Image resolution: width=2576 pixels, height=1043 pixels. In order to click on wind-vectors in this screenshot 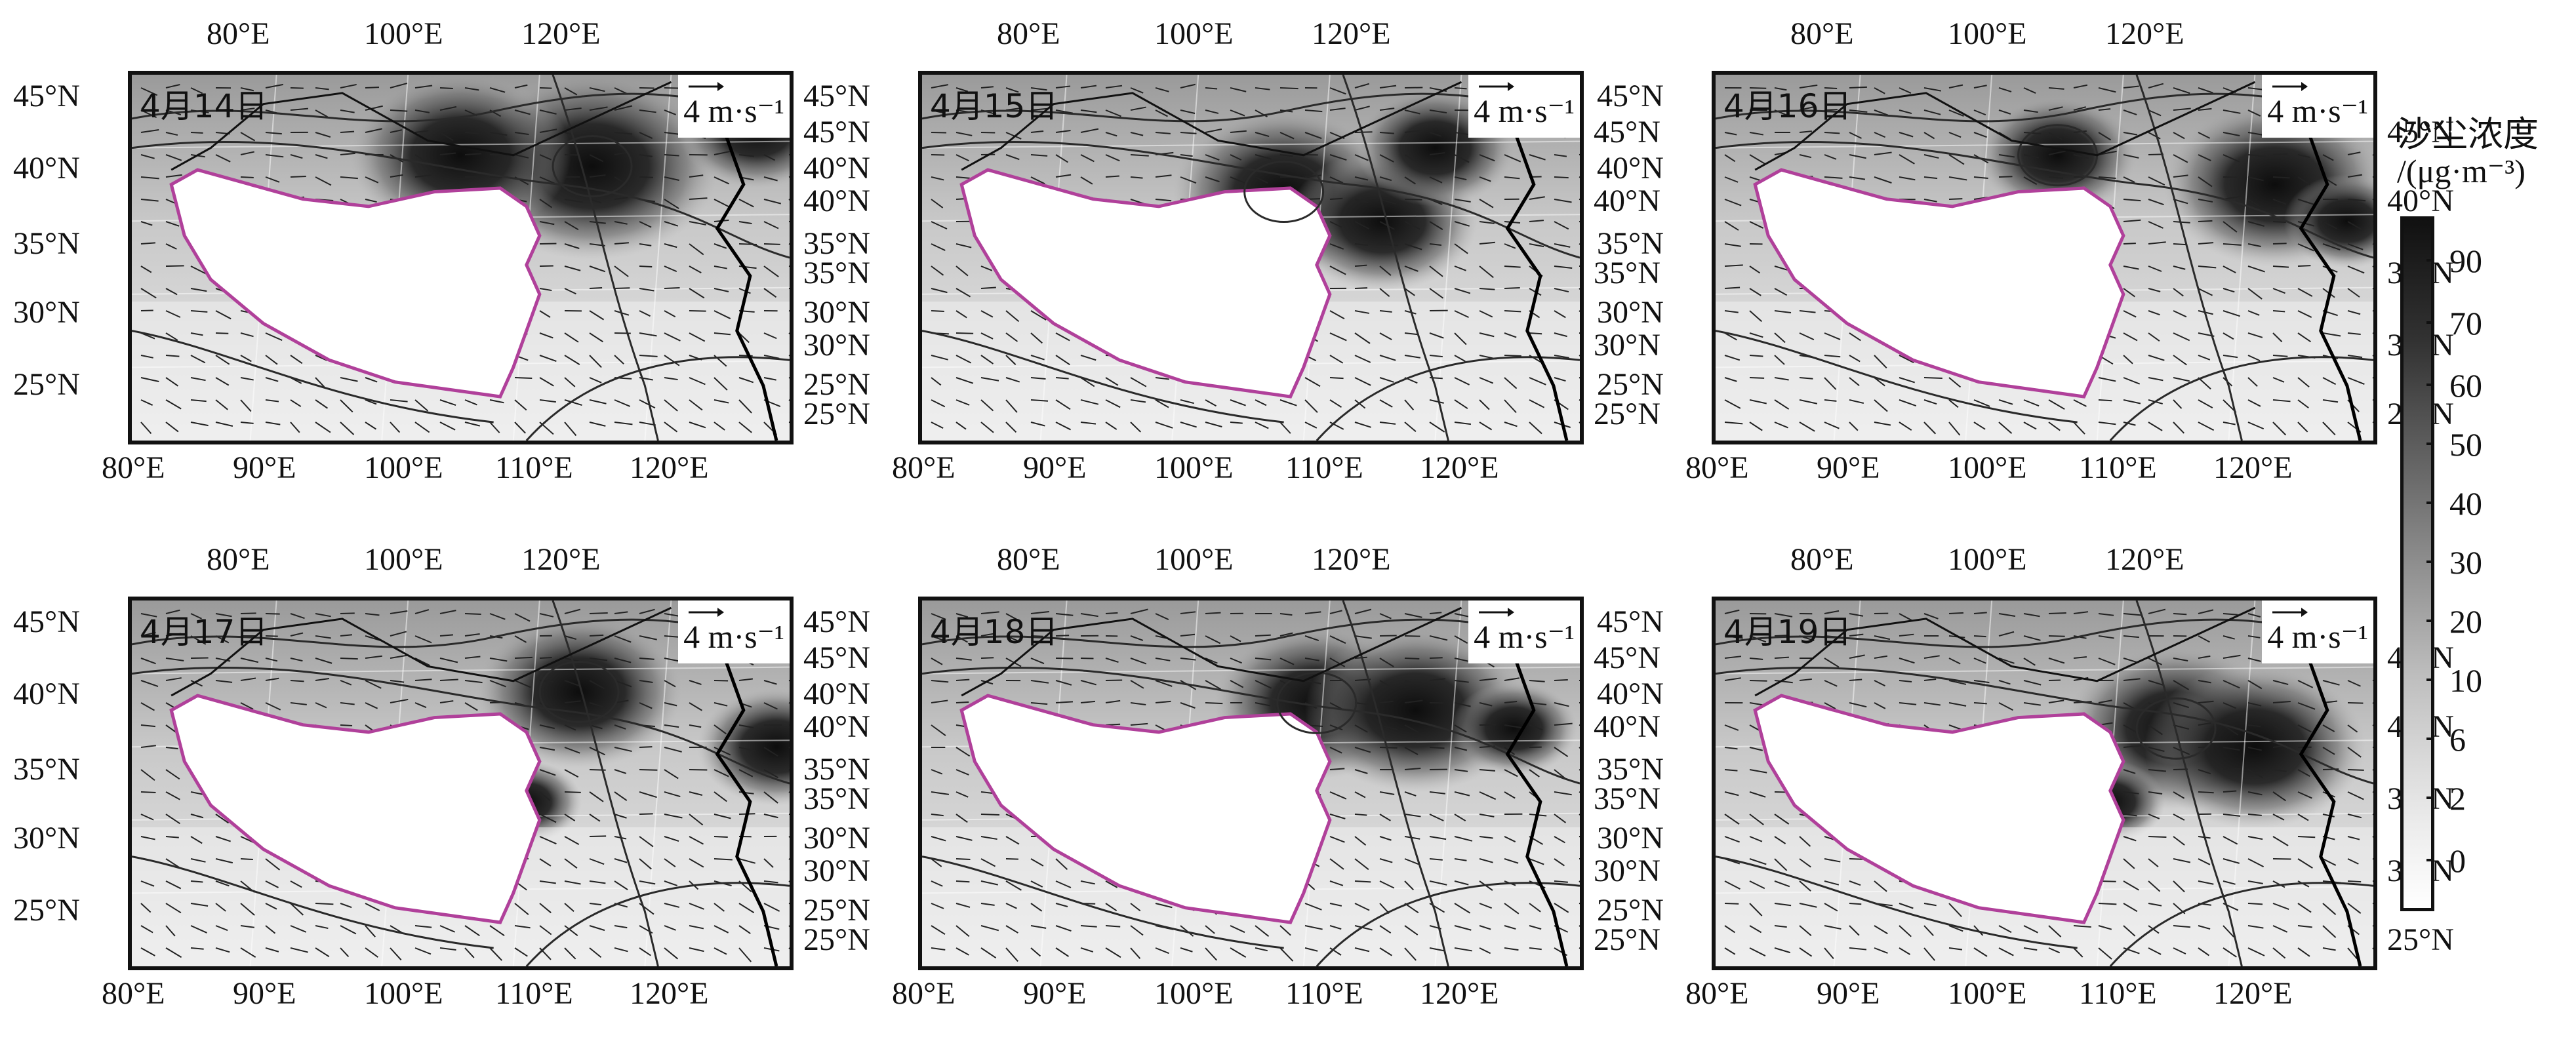, I will do `click(465, 260)`.